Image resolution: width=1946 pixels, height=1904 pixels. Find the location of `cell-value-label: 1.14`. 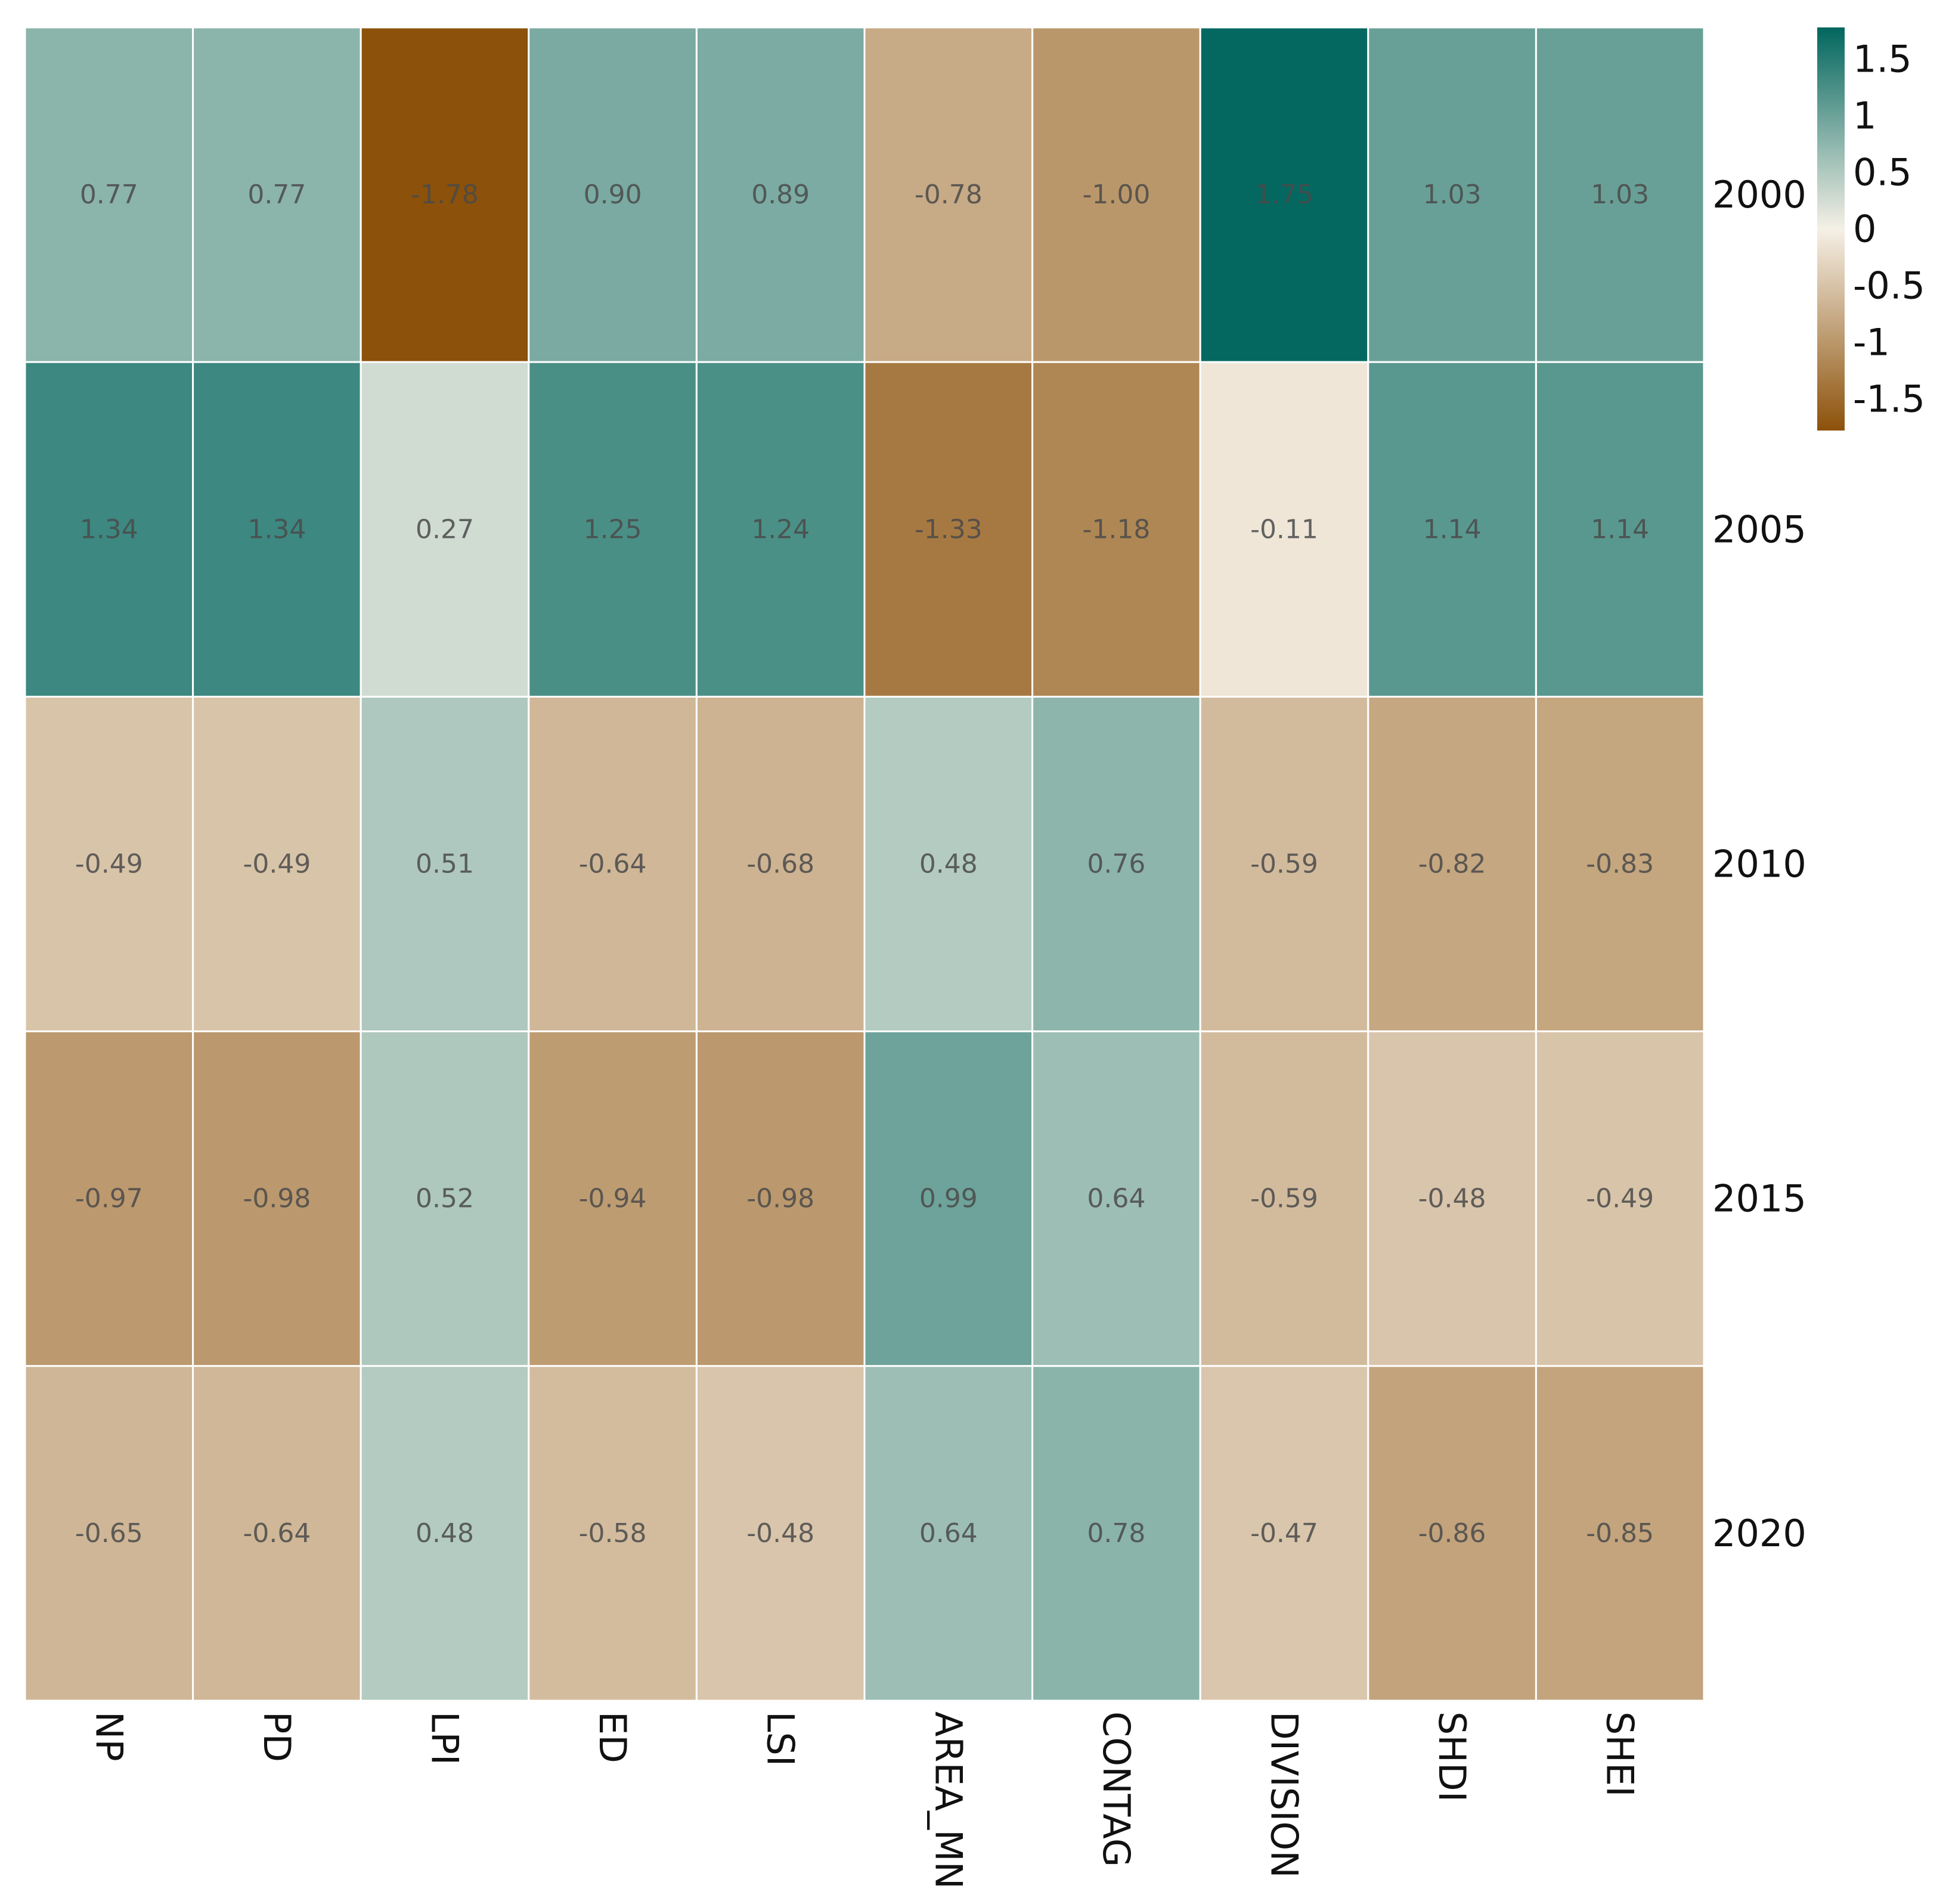

cell-value-label: 1.14 is located at coordinates (1620, 529).